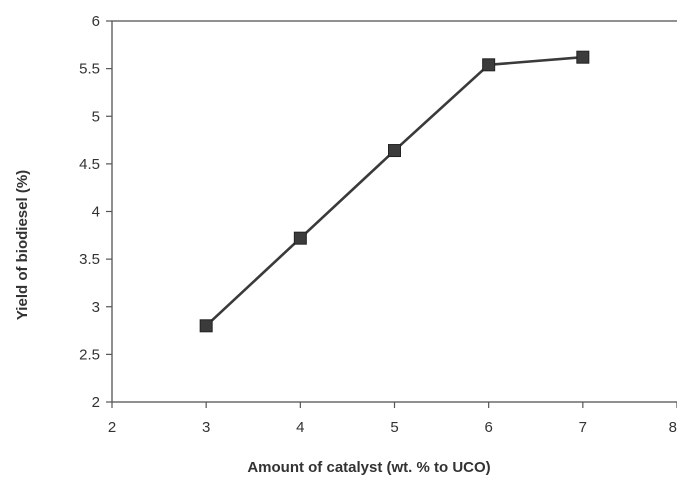  Describe the element at coordinates (96, 116) in the screenshot. I see `y-tick-label: 5` at that location.